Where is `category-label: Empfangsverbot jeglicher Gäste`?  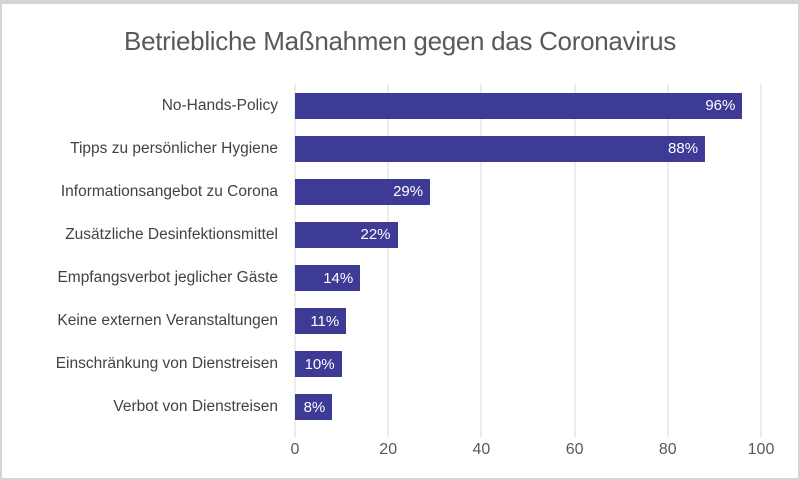
category-label: Empfangsverbot jeglicher Gäste is located at coordinates (167, 278).